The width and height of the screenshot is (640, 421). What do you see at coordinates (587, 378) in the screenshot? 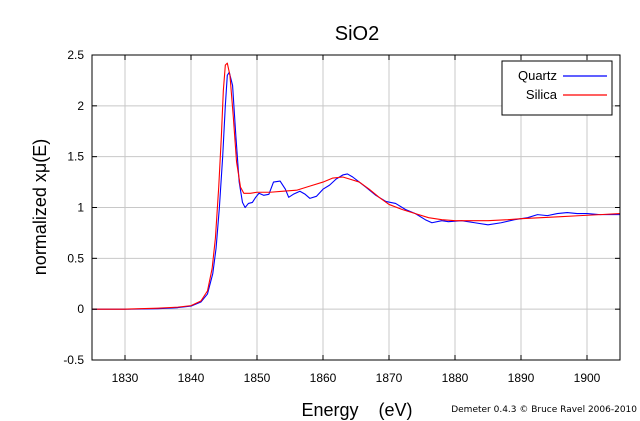
I see `x-tick-label: 1900` at bounding box center [587, 378].